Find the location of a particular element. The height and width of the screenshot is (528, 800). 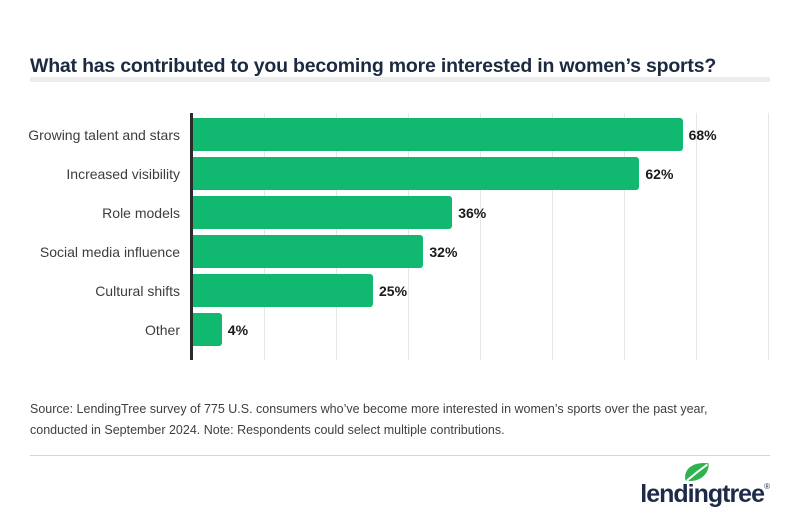

value-label: 32% is located at coordinates (443, 251).